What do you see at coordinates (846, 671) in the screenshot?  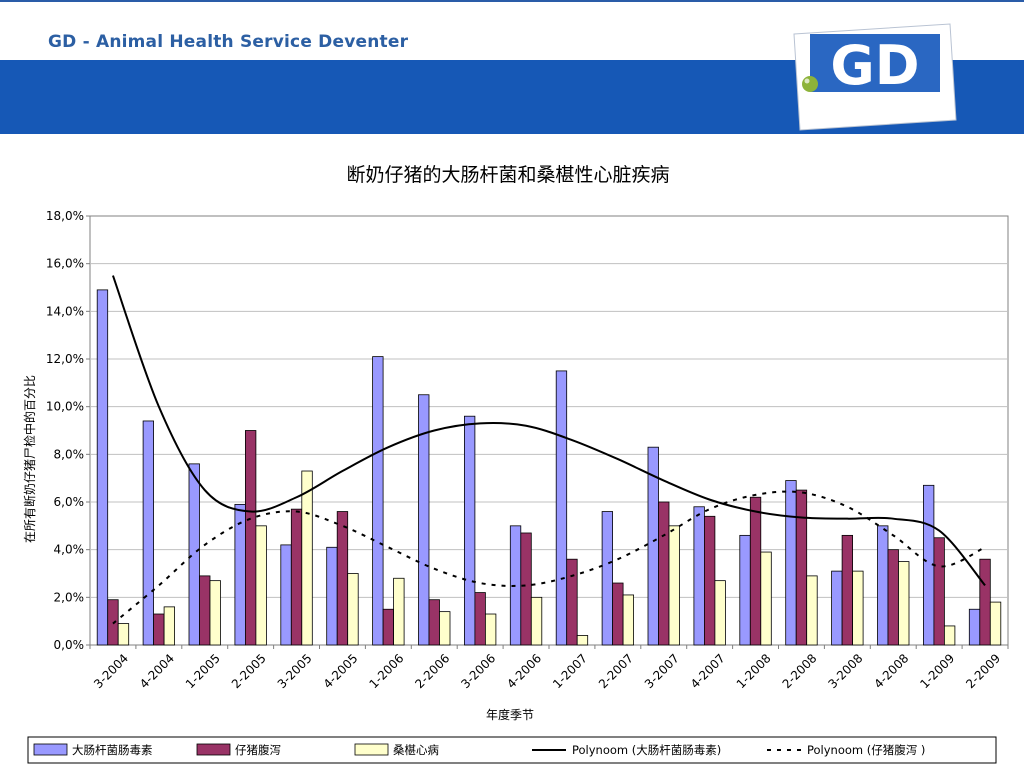 I see `x-tick-label: 3-2008` at bounding box center [846, 671].